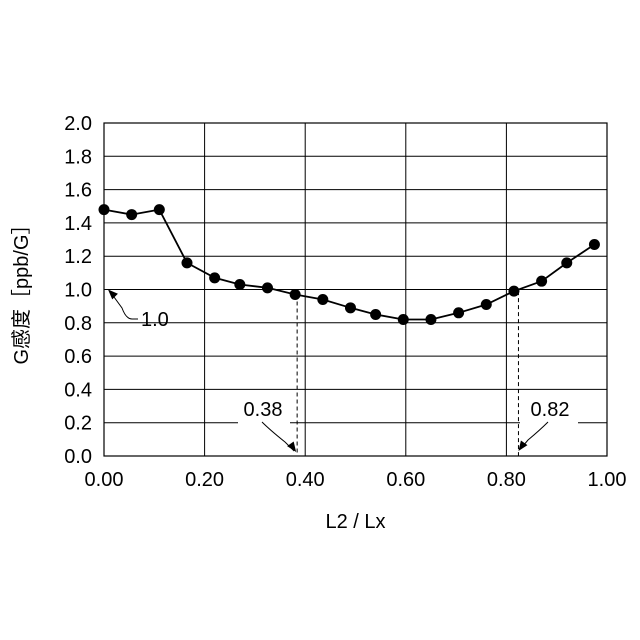 This screenshot has height=640, width=640. I want to click on y-tick-label: 0.8, so click(78, 324).